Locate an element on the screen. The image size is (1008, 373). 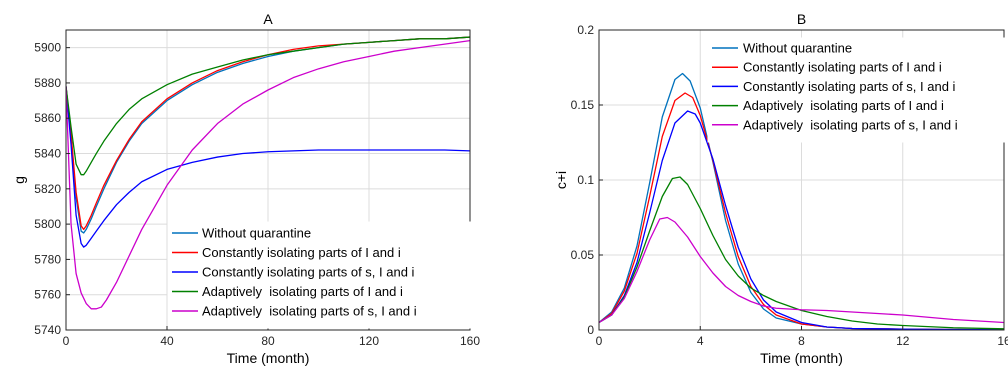
y-tick-label: 5840 is located at coordinates (47, 154).